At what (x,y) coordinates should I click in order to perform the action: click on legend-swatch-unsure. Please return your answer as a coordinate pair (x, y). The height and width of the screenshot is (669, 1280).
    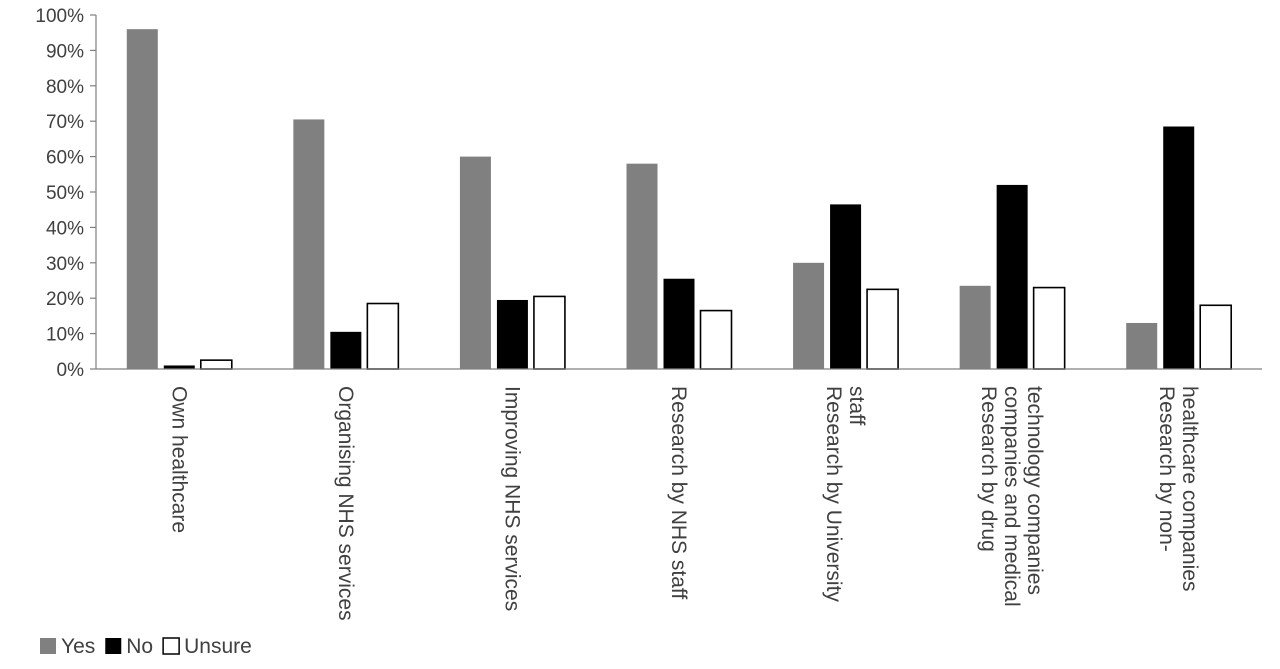
    Looking at the image, I should click on (171, 646).